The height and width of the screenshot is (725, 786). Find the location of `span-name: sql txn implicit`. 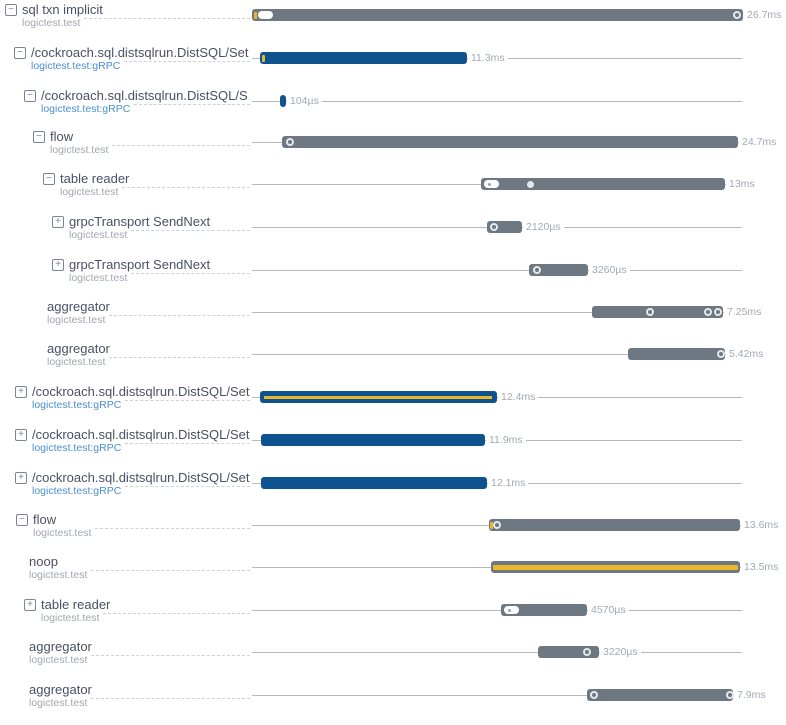

span-name: sql txn implicit is located at coordinates (62, 10).